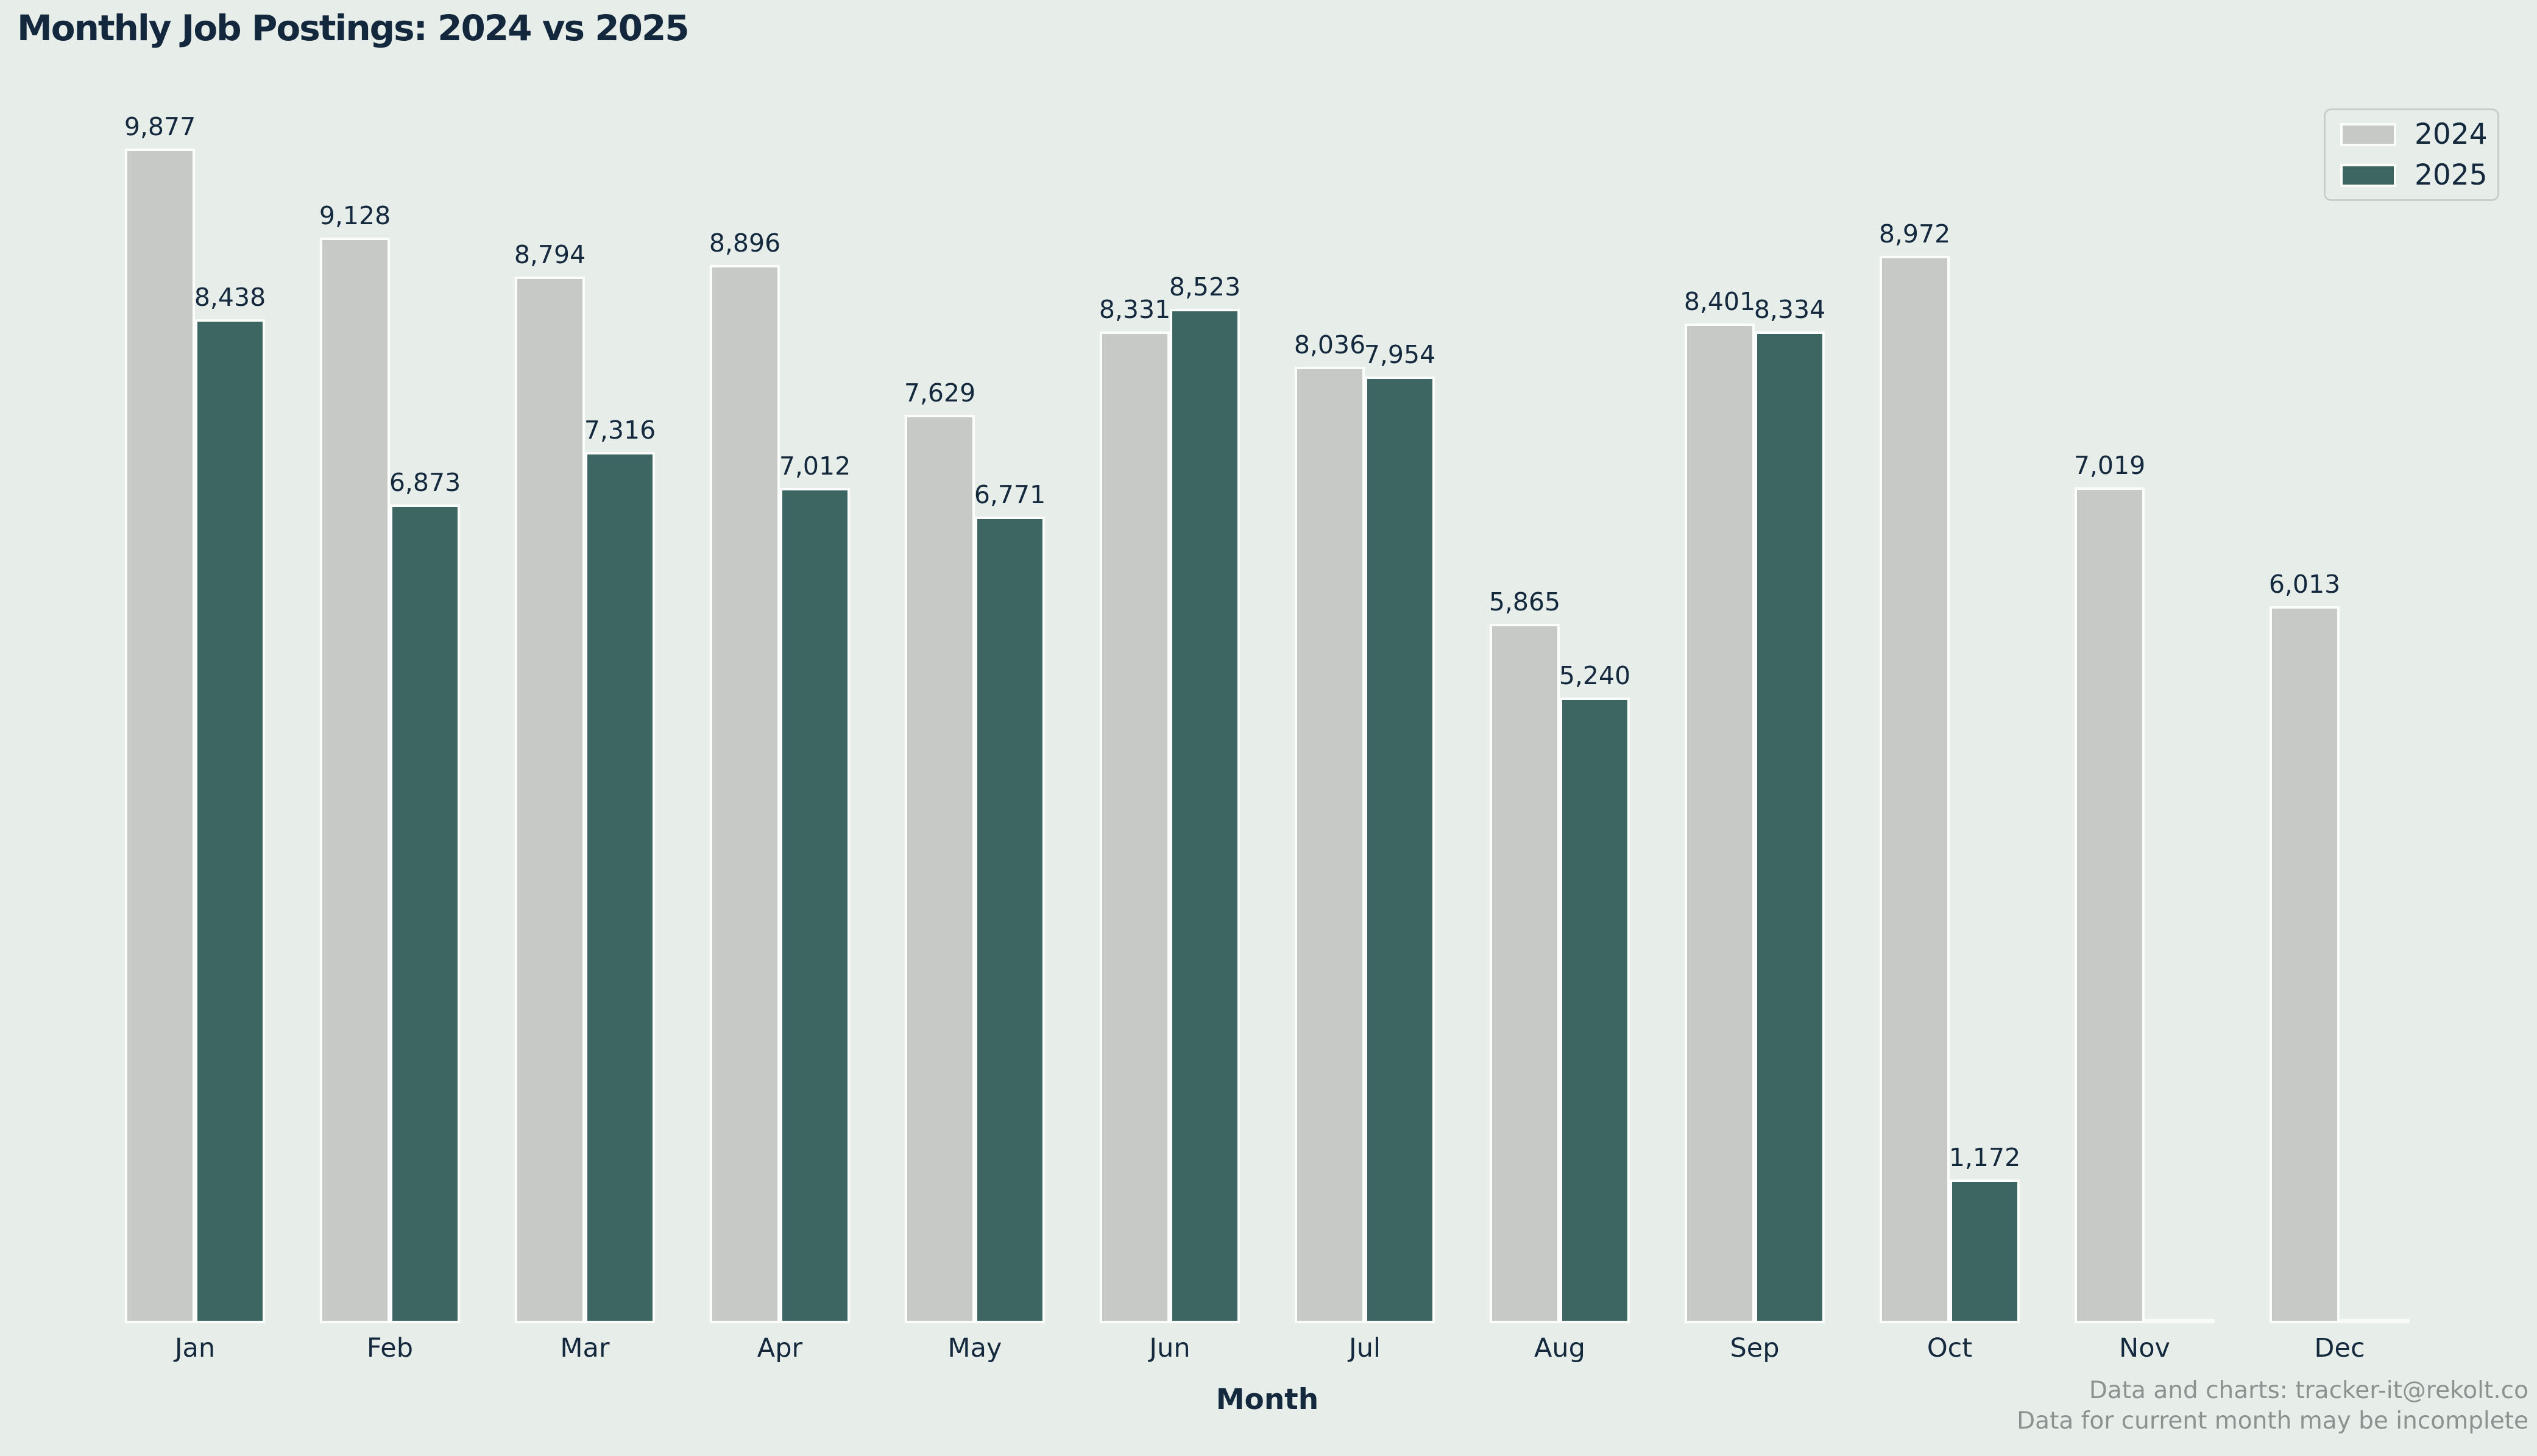  What do you see at coordinates (2451, 175) in the screenshot?
I see `legend-label-2025: 2025` at bounding box center [2451, 175].